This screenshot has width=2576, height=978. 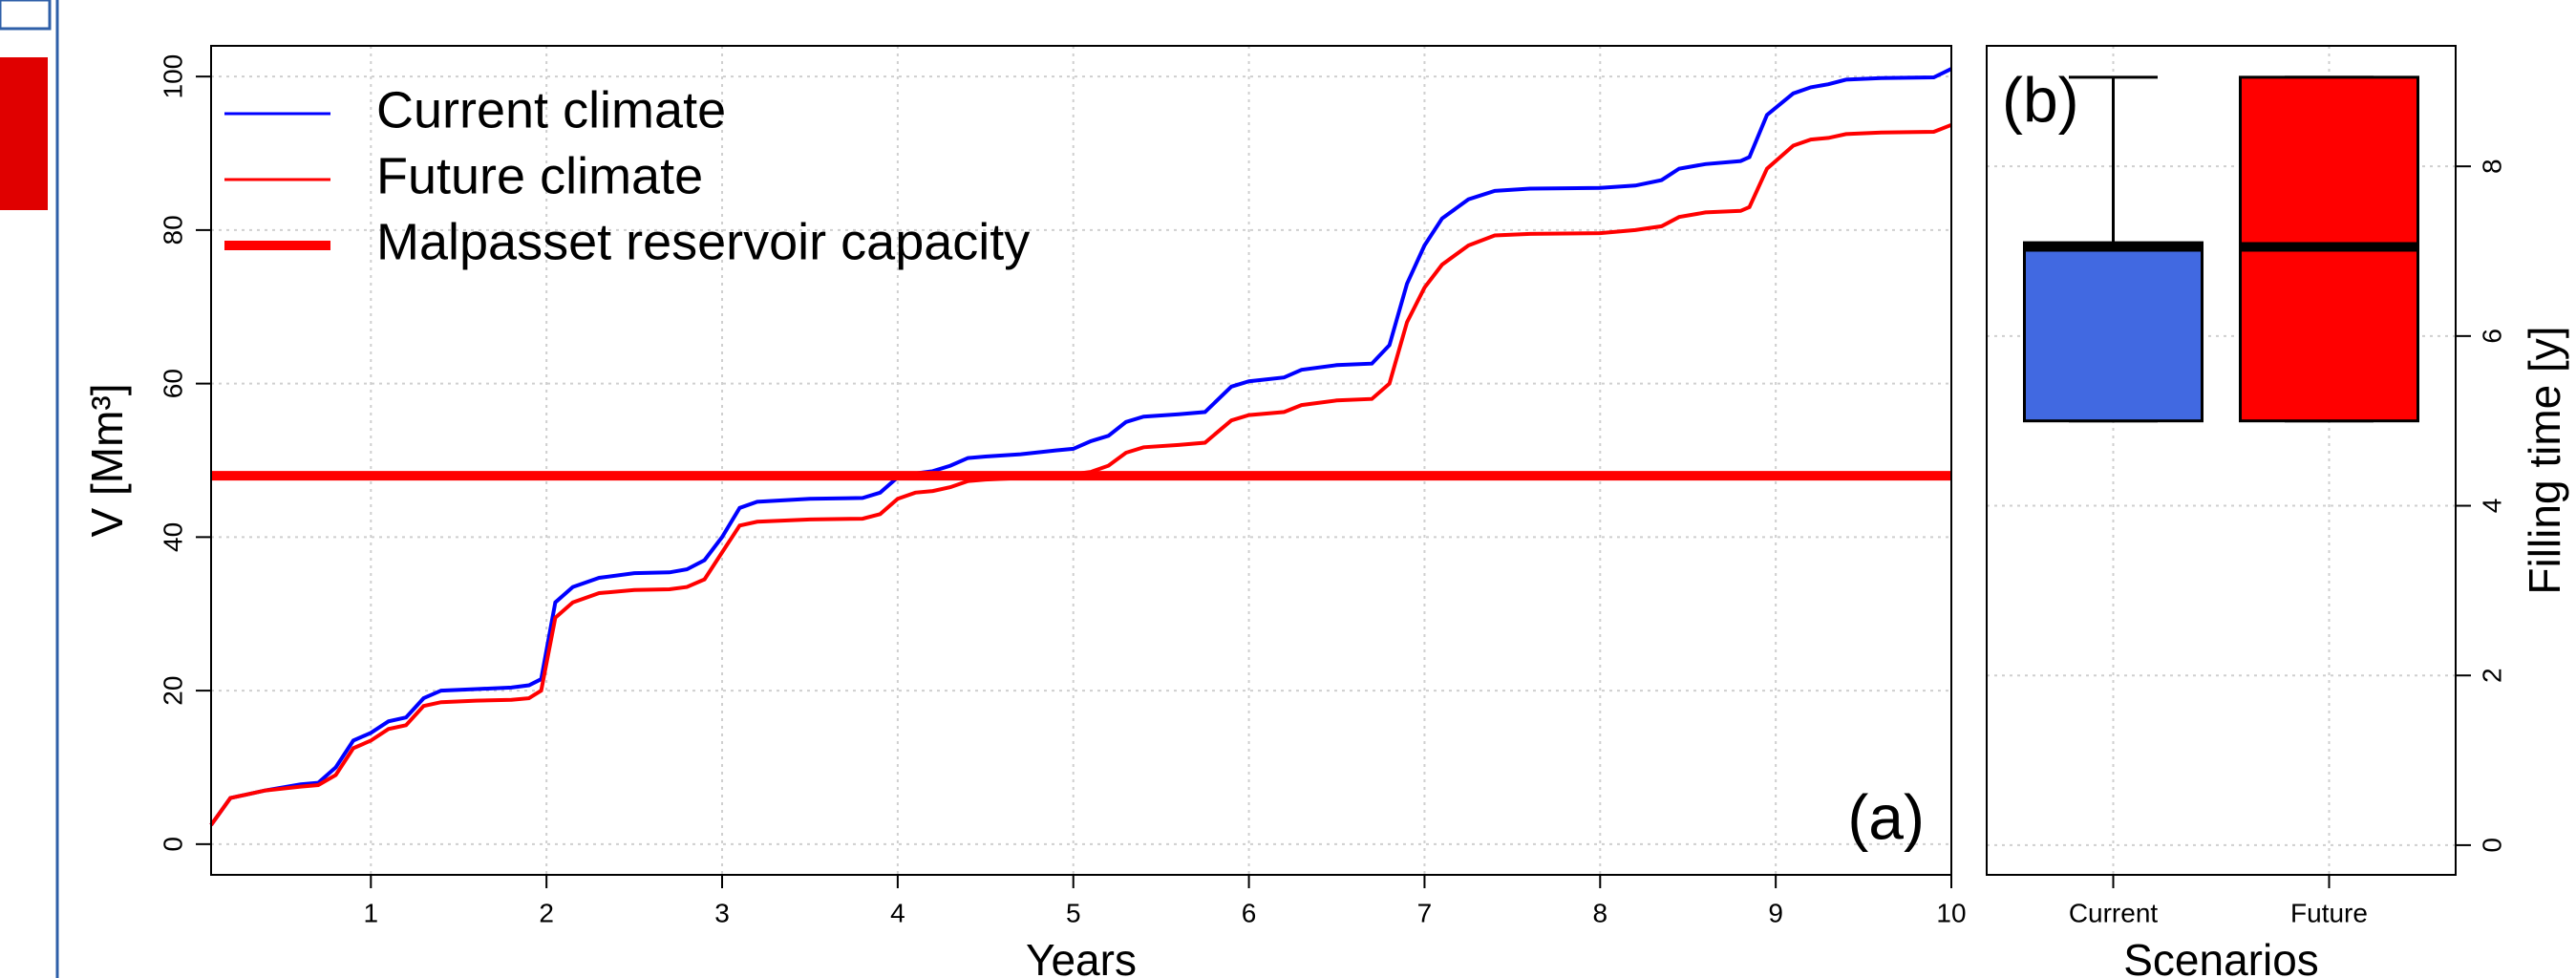 What do you see at coordinates (26, 15) in the screenshot?
I see `frame-tab` at bounding box center [26, 15].